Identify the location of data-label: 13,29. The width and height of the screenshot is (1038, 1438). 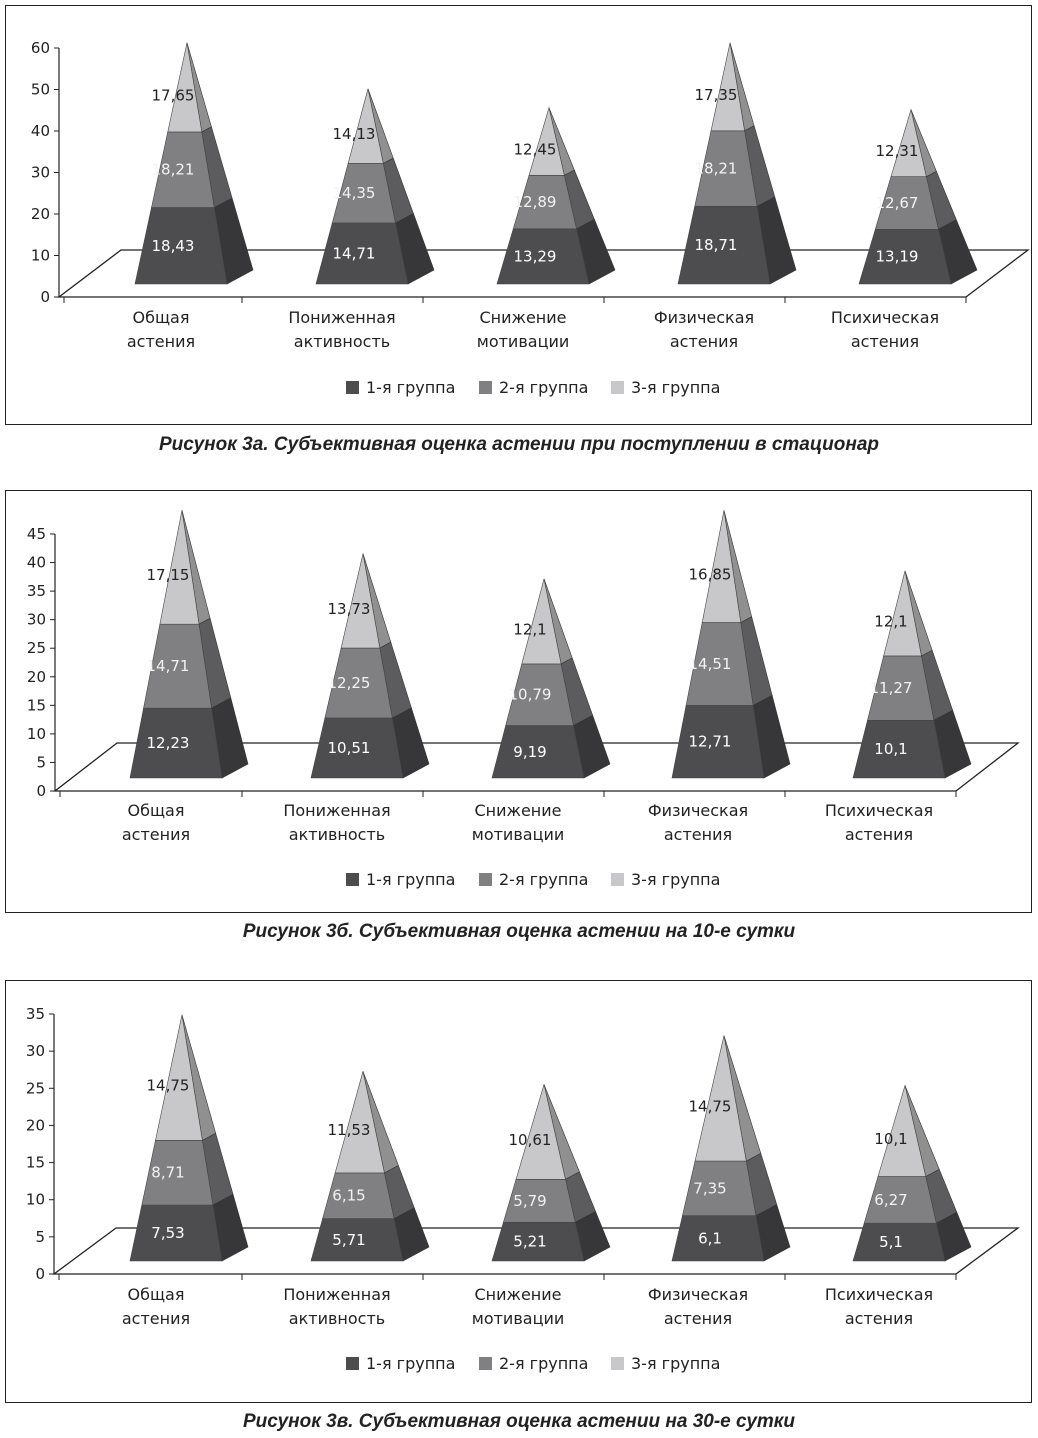
(535, 256).